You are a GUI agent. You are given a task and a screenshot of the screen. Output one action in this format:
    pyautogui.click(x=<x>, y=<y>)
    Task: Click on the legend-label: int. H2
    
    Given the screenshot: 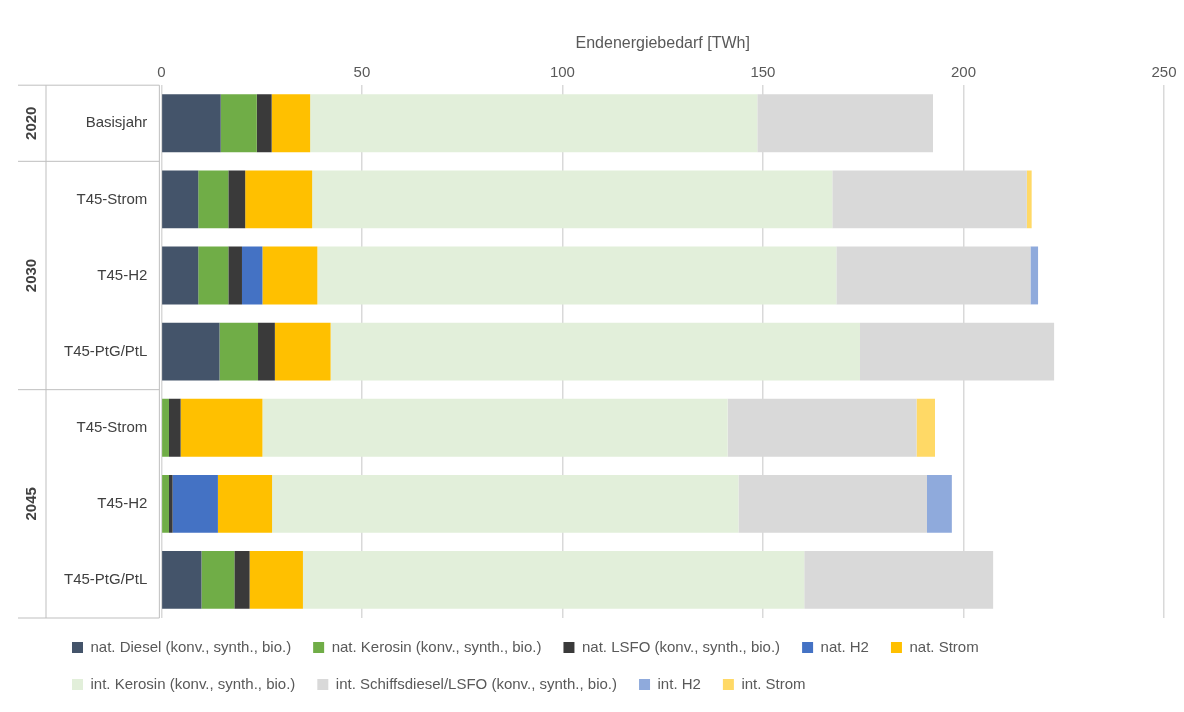 What is the action you would take?
    pyautogui.click(x=679, y=683)
    